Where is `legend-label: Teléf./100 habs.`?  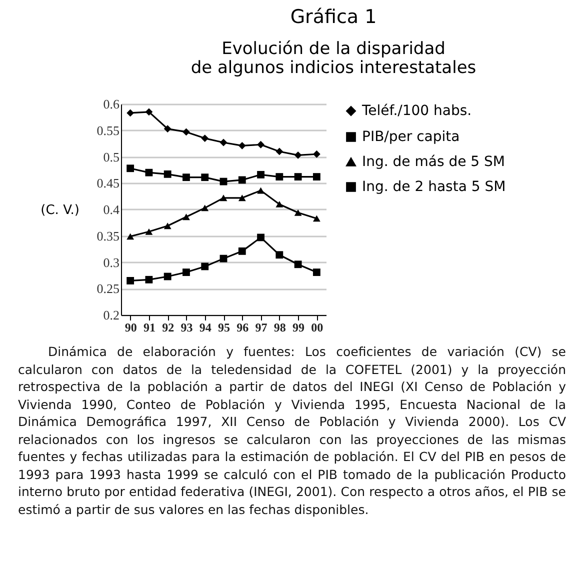 legend-label: Teléf./100 habs. is located at coordinates (416, 111).